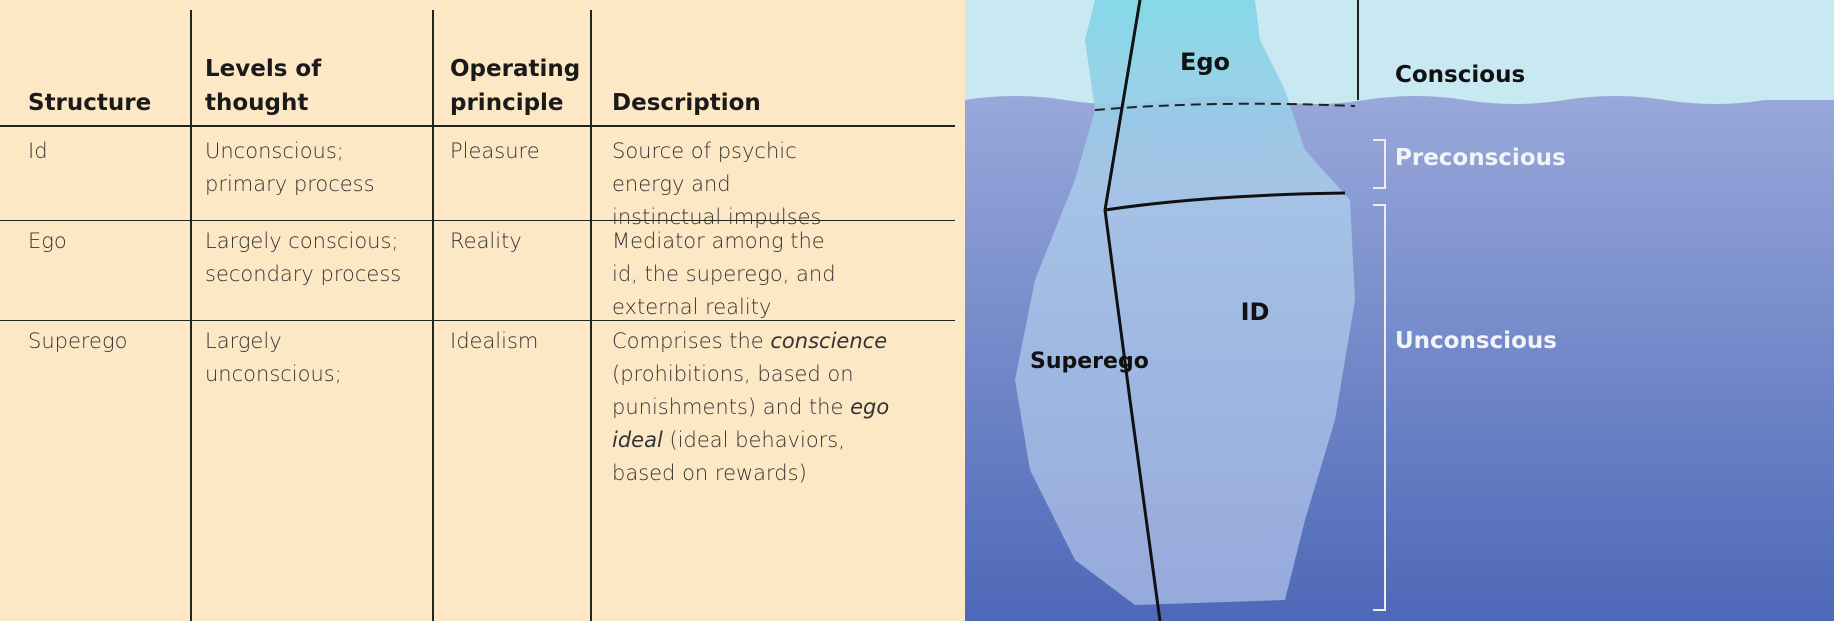 The width and height of the screenshot is (1834, 621). I want to click on cell-line: Comprises the conscience, so click(792, 341).